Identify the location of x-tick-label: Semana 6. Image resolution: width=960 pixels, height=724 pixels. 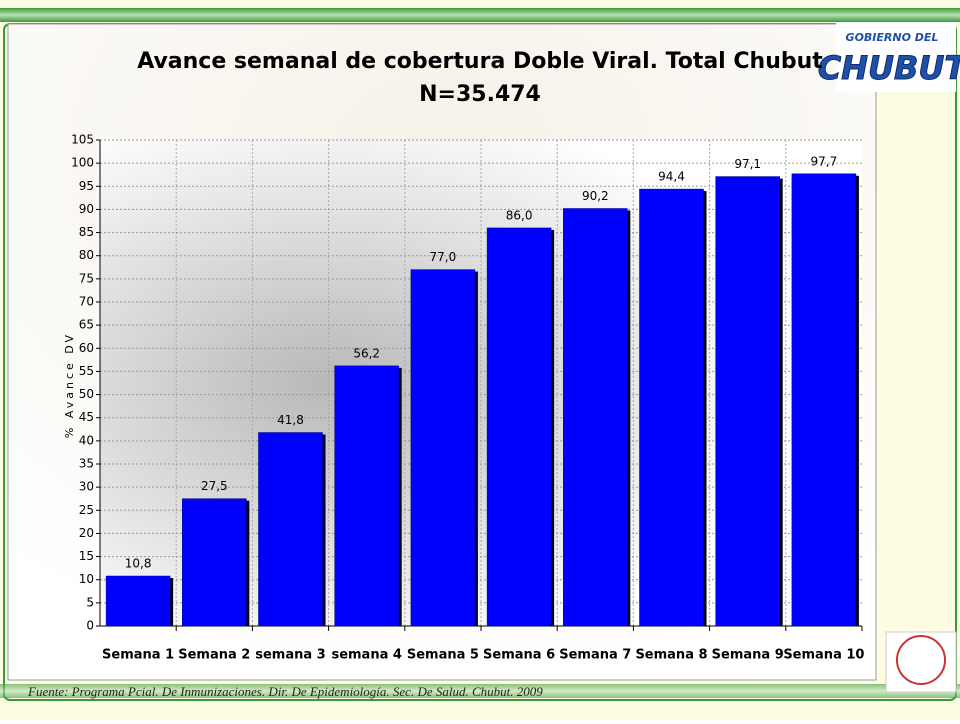
(519, 655).